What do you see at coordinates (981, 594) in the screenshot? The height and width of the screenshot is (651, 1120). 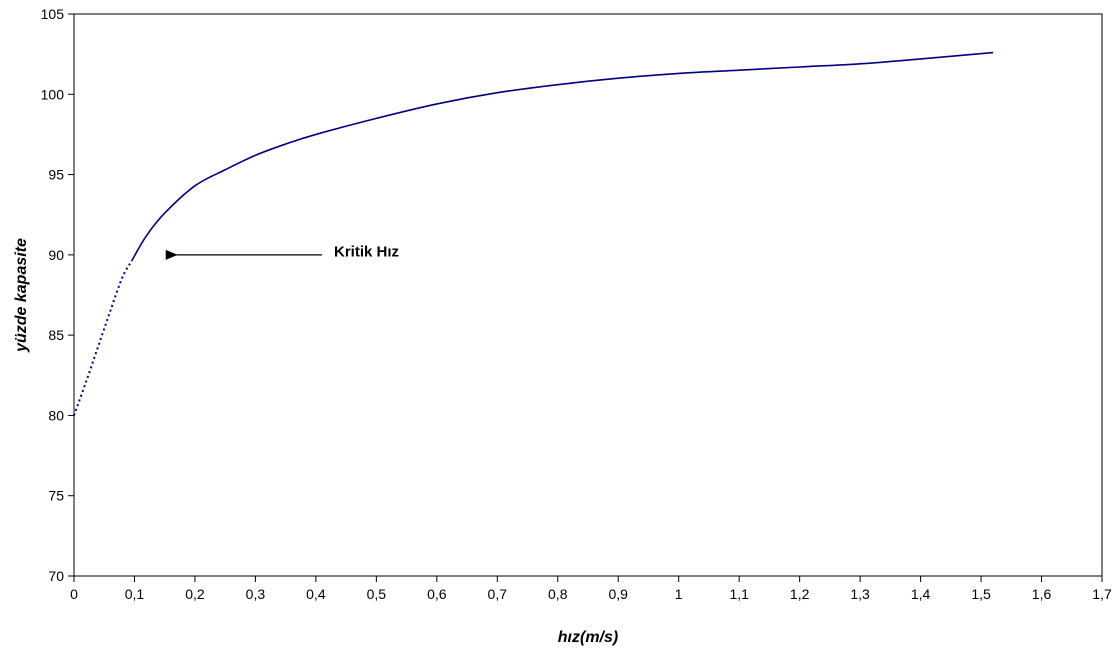 I see `x-tick-label: 1,5` at bounding box center [981, 594].